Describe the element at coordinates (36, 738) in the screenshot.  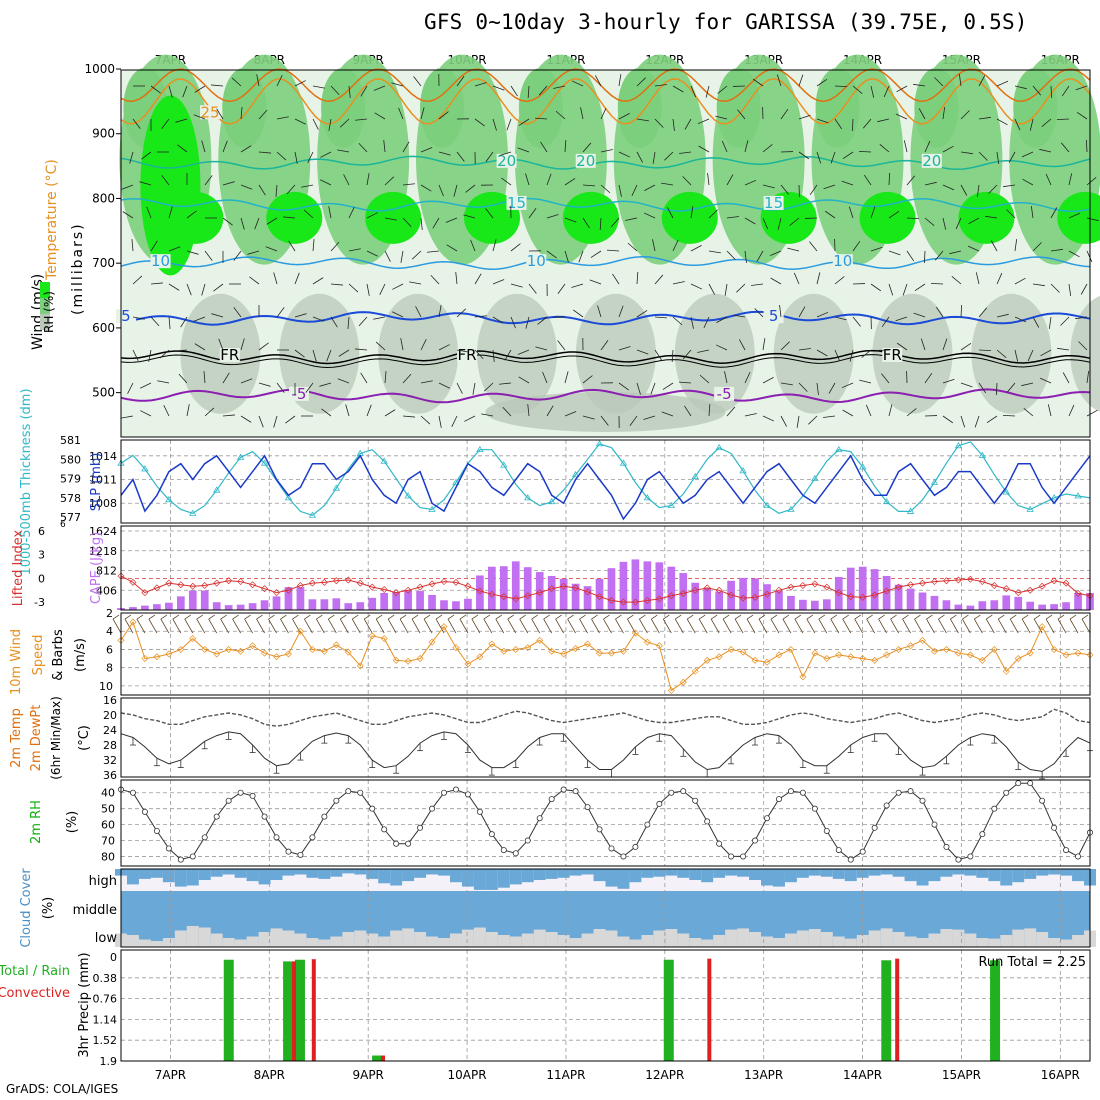
I see `dewpt-ylabel: 2m DewPt` at that location.